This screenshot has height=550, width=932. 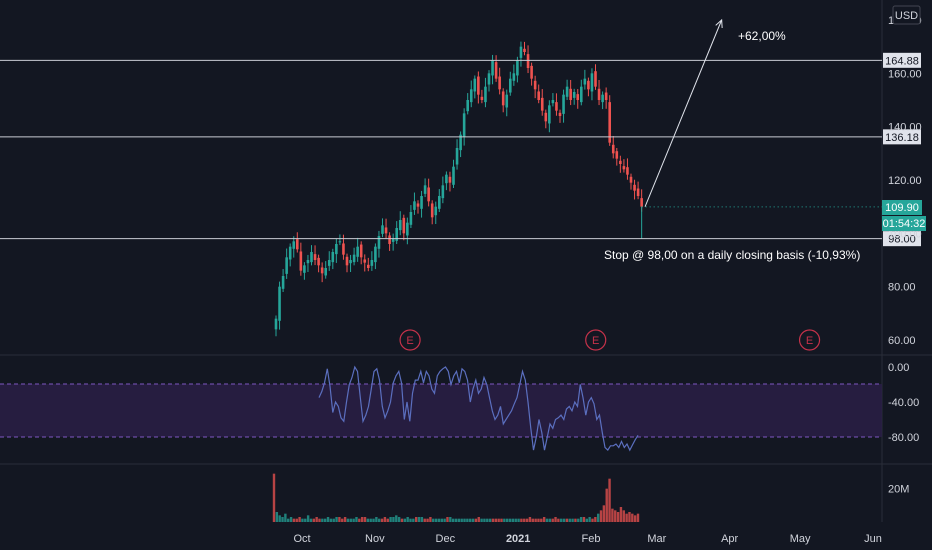 What do you see at coordinates (729, 539) in the screenshot?
I see `time-axis-tick: Apr` at bounding box center [729, 539].